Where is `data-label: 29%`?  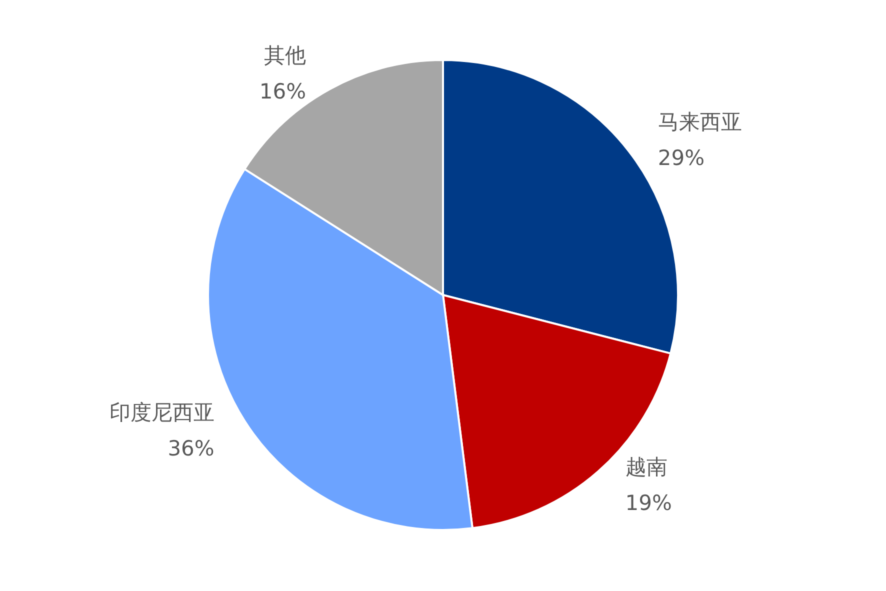
data-label: 29% is located at coordinates (681, 158).